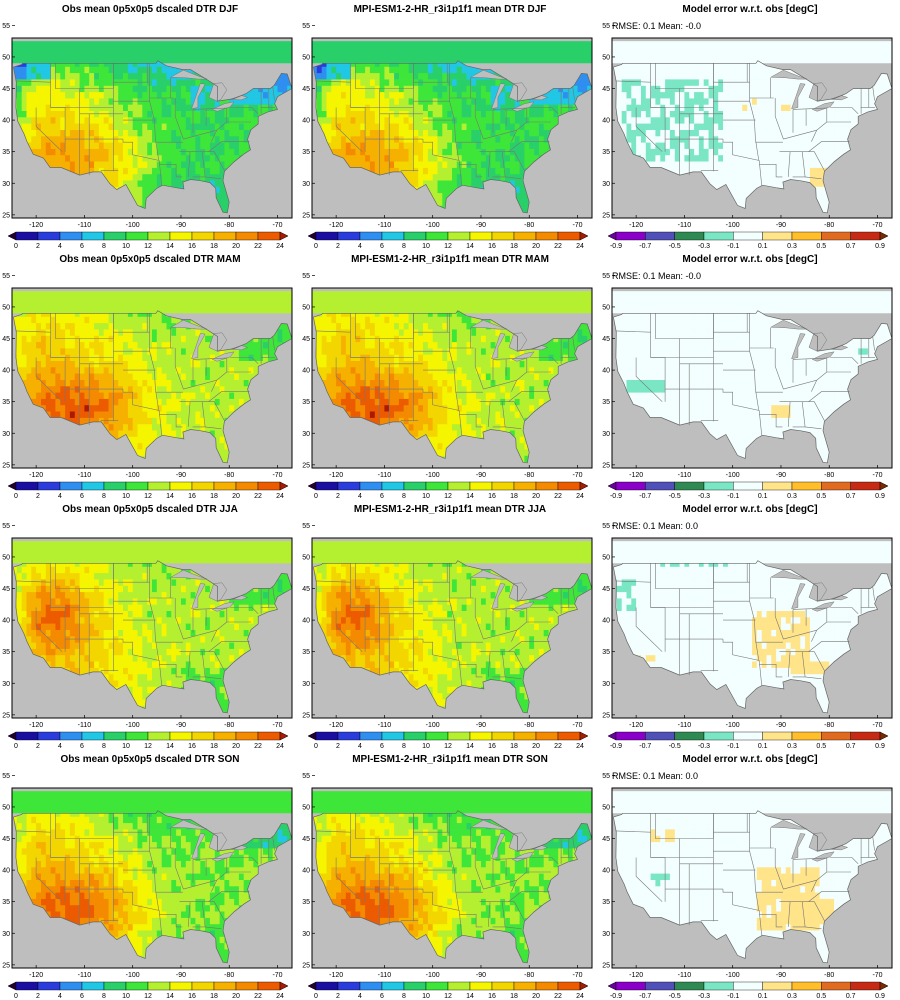 Image resolution: width=900 pixels, height=1000 pixels. I want to click on colorbar-label: 4, so click(360, 496).